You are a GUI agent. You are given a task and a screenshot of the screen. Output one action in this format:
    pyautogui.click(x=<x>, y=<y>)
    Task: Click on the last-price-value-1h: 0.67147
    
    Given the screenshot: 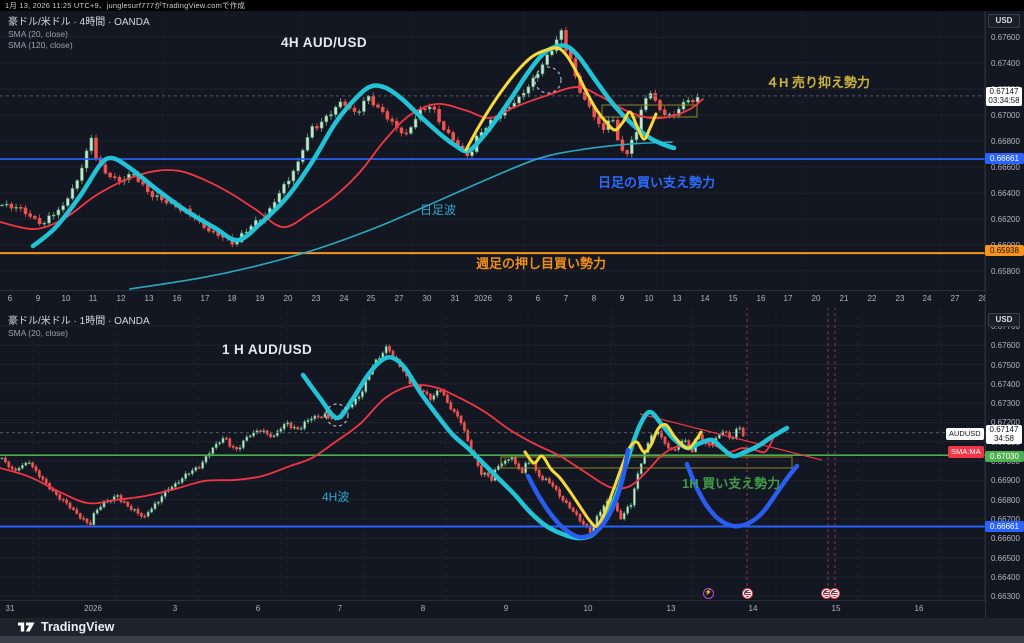 What is the action you would take?
    pyautogui.click(x=1004, y=429)
    